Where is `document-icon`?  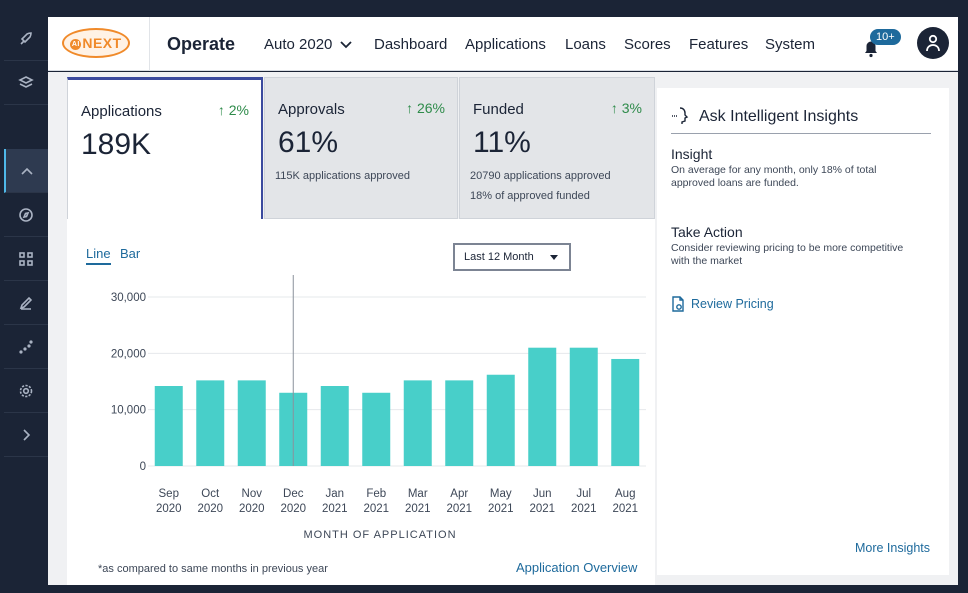
document-icon is located at coordinates (678, 304).